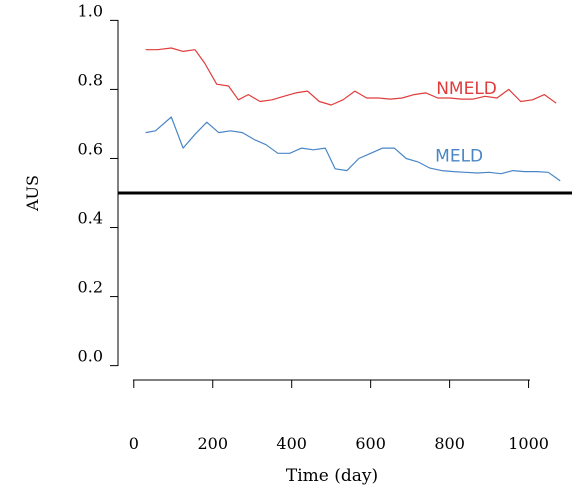 The image size is (574, 490). Describe the element at coordinates (353, 149) in the screenshot. I see `meld-series-line` at that location.